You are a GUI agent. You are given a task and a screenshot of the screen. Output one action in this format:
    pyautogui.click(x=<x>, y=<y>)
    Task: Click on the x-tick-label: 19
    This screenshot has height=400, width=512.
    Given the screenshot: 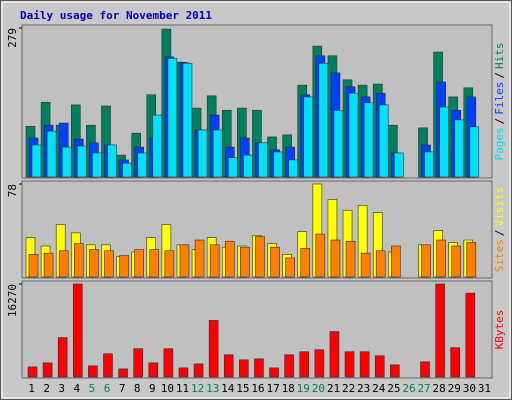 What is the action you would take?
    pyautogui.click(x=303, y=388)
    